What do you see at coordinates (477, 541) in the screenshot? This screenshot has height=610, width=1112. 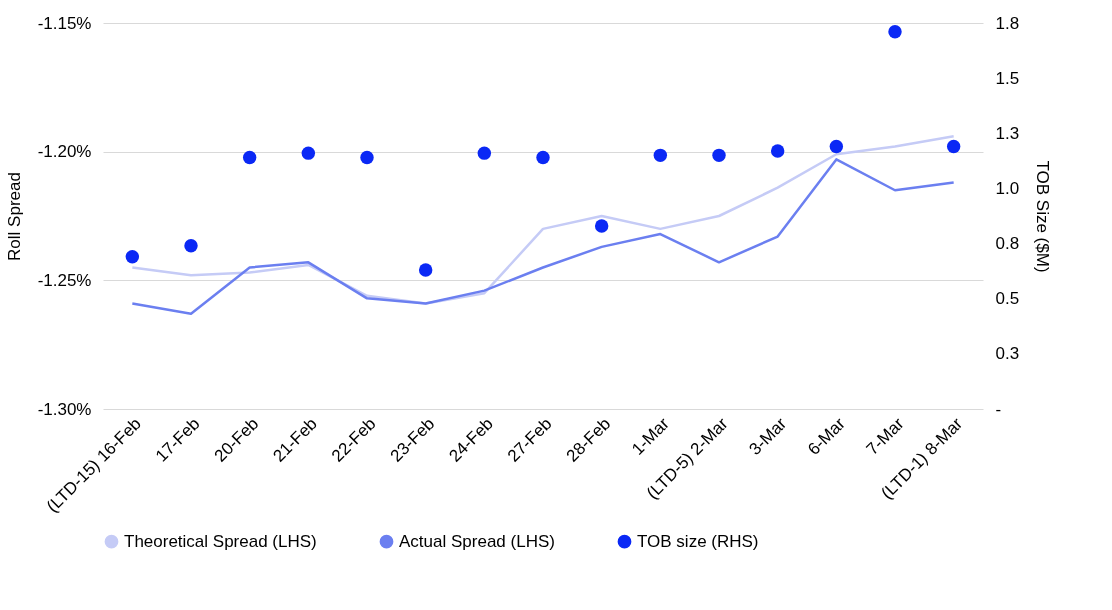 I see `legend-label: Actual Spread (LHS)` at bounding box center [477, 541].